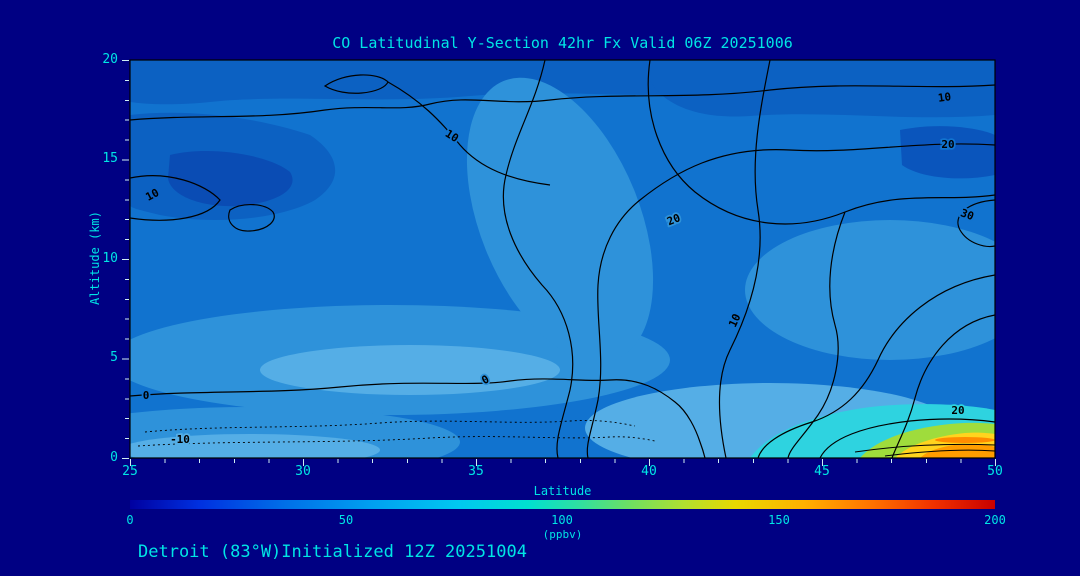  I want to click on y-tick-0: 0, so click(114, 457).